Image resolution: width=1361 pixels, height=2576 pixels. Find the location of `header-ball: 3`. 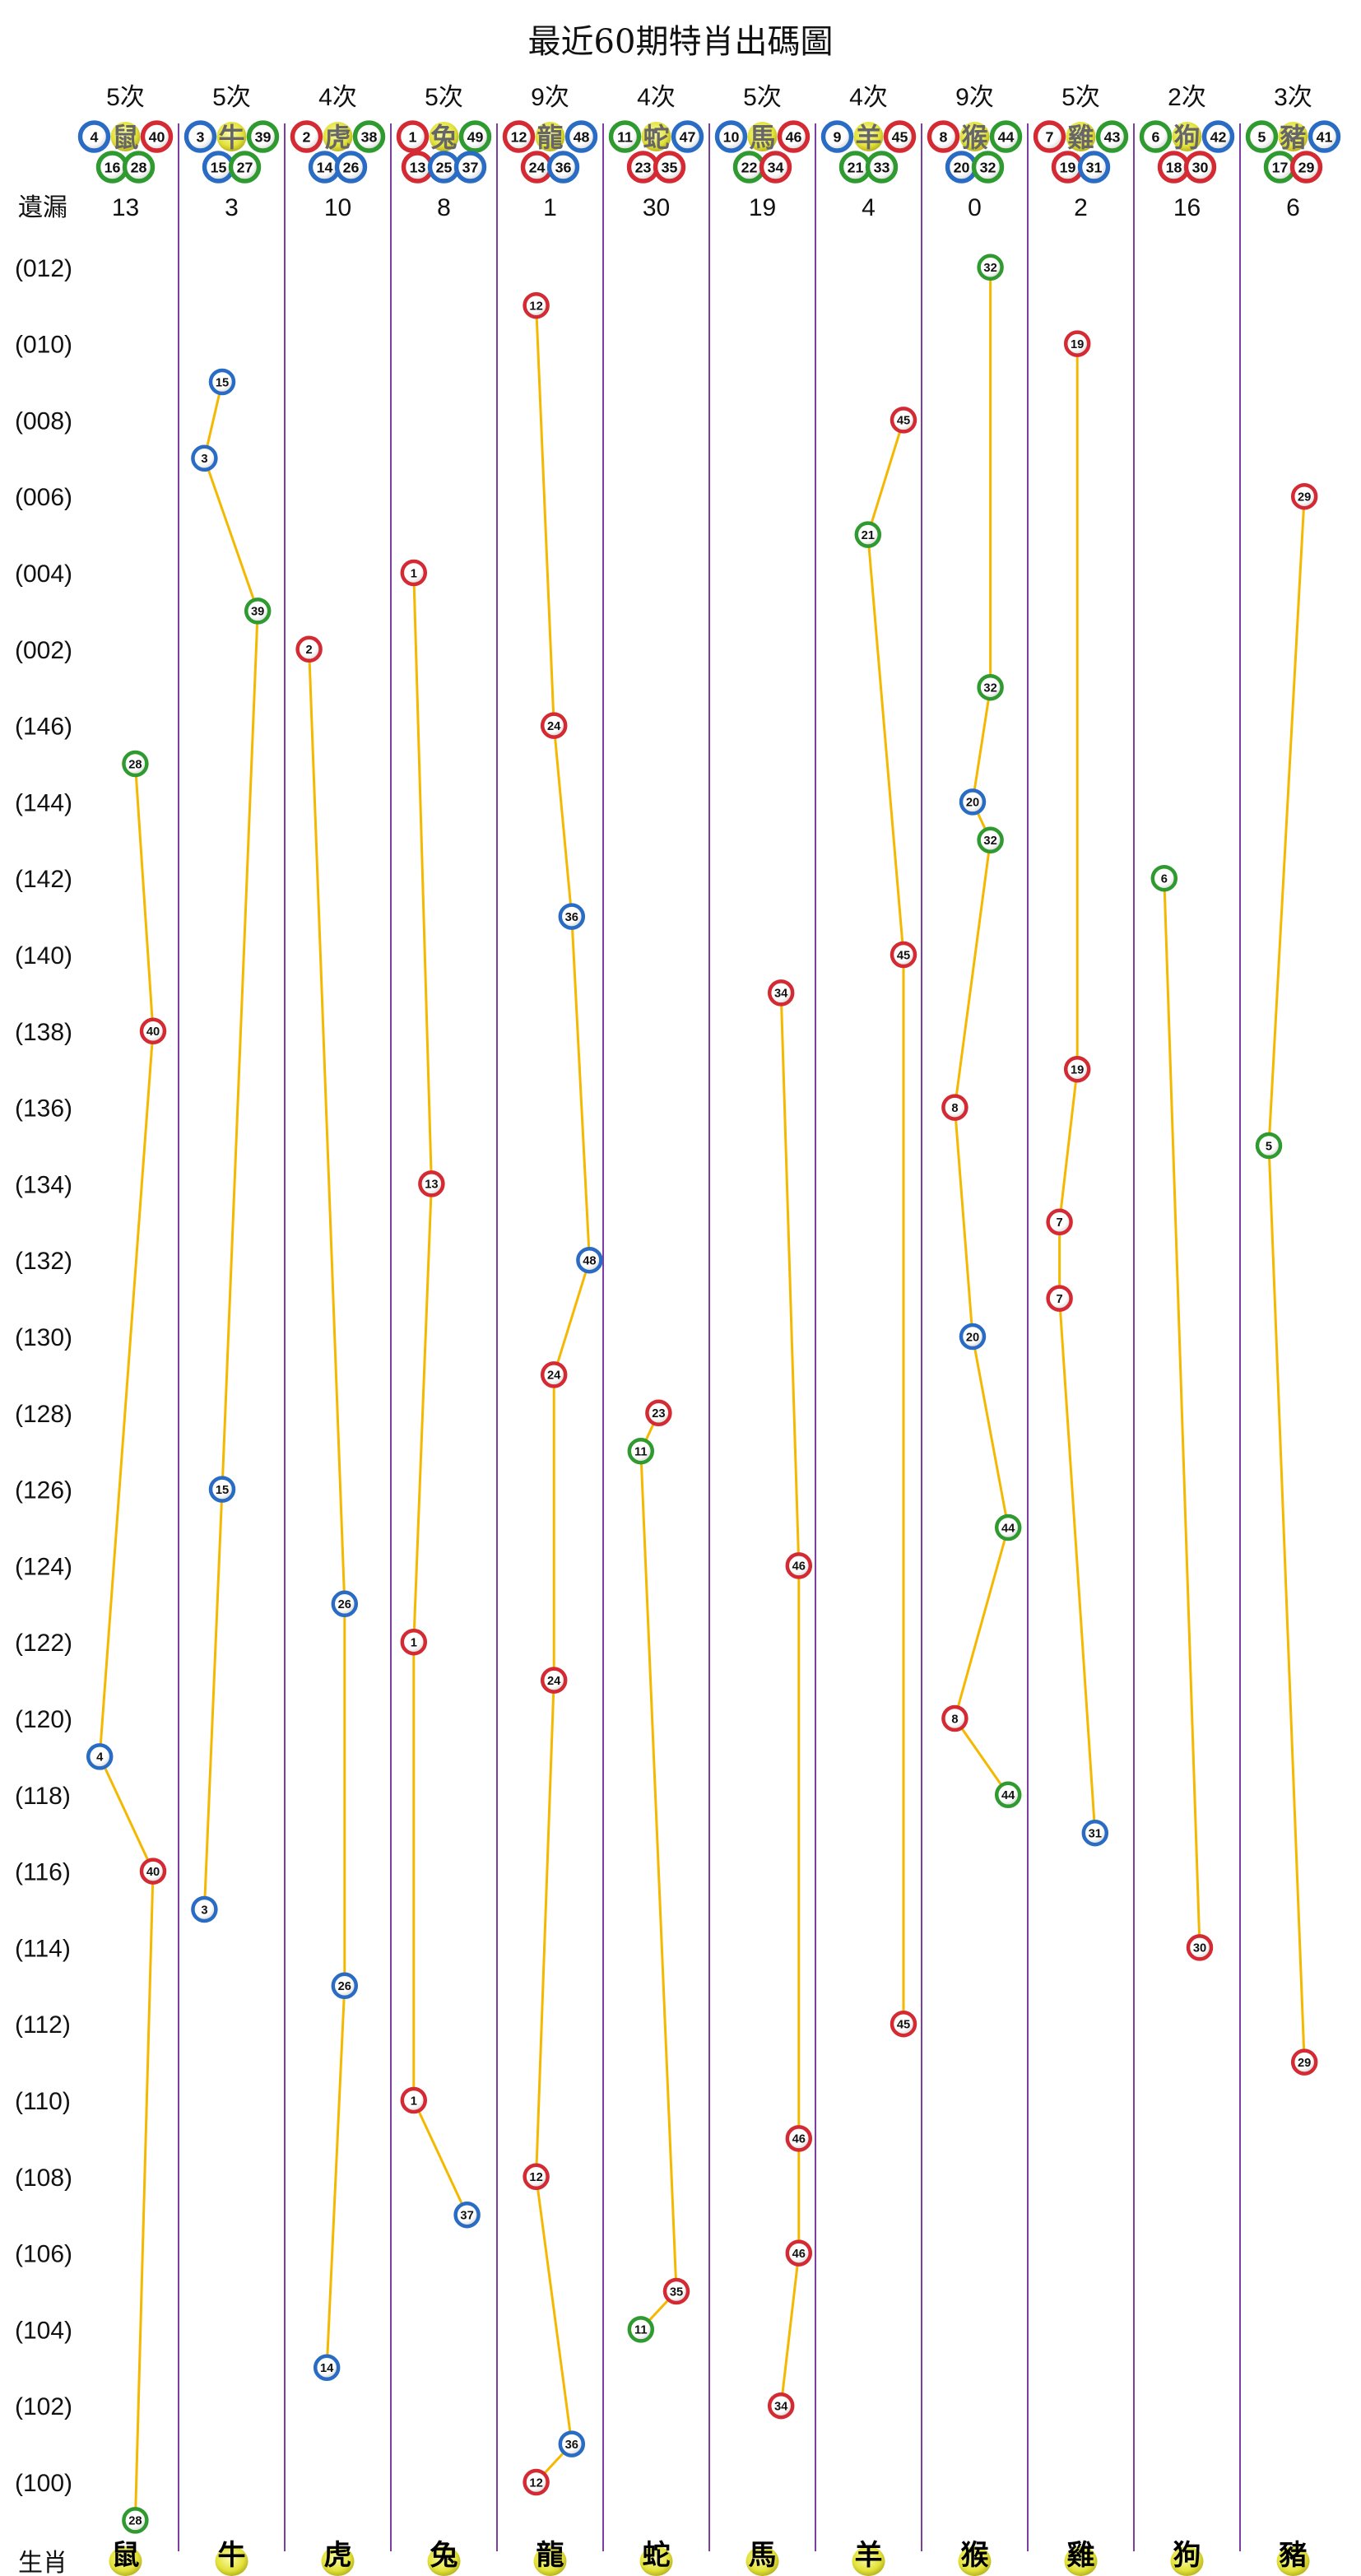

header-ball: 3 is located at coordinates (200, 136).